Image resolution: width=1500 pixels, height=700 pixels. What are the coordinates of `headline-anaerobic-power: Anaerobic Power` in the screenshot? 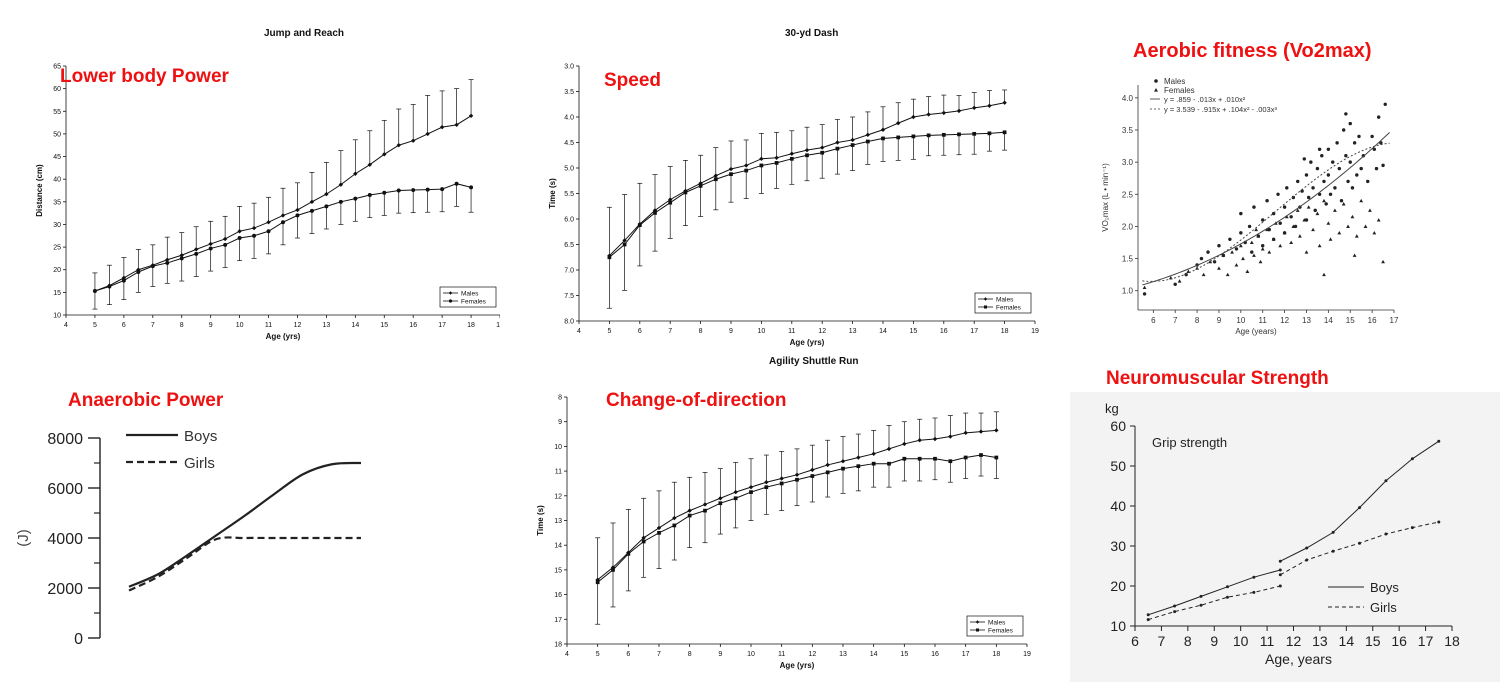 It's located at (146, 400).